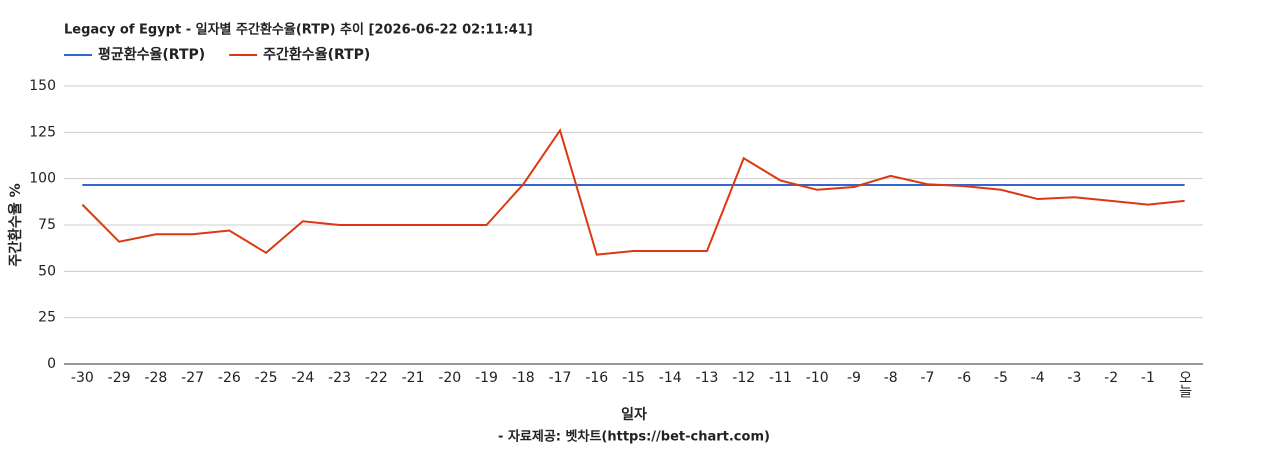 The height and width of the screenshot is (450, 1268). I want to click on x-tick-label: -14, so click(670, 378).